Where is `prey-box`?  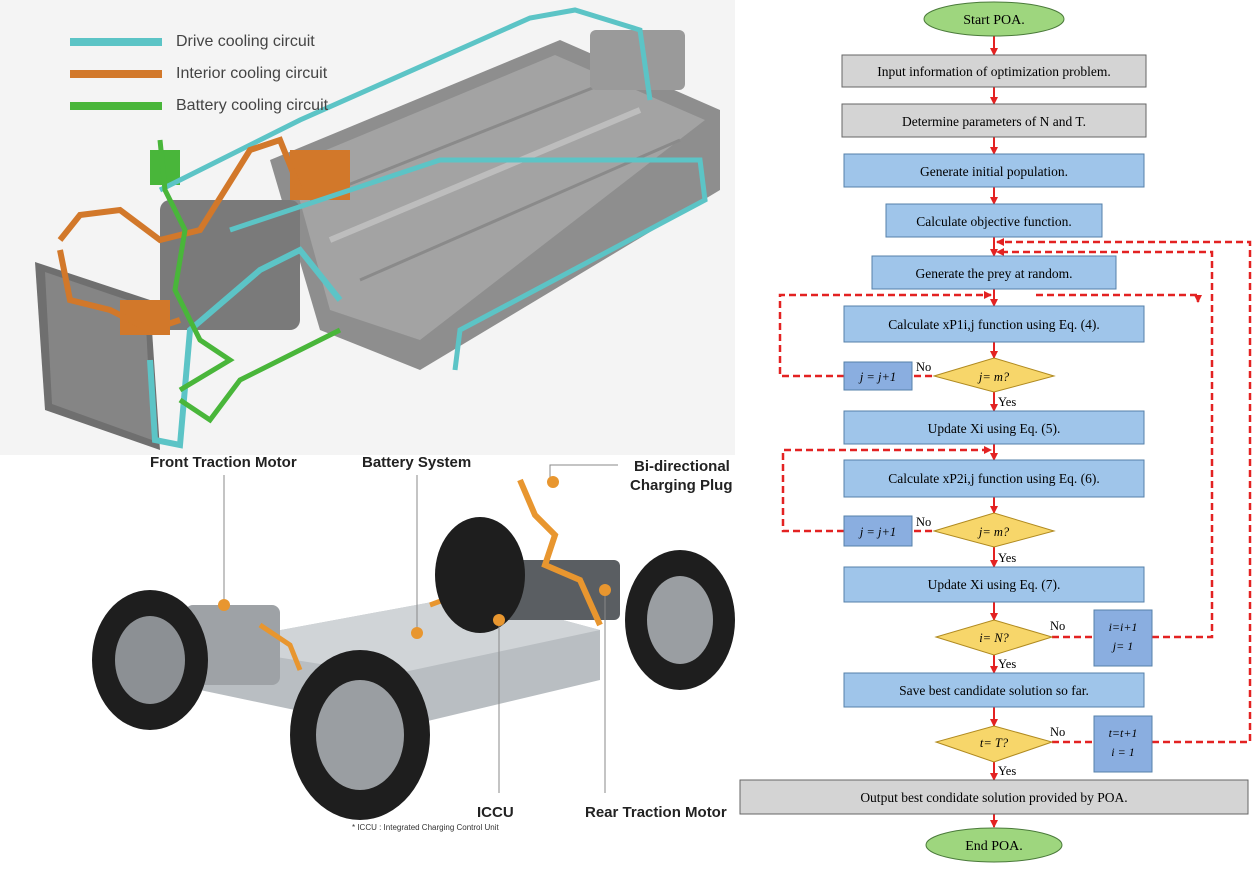 prey-box is located at coordinates (994, 272).